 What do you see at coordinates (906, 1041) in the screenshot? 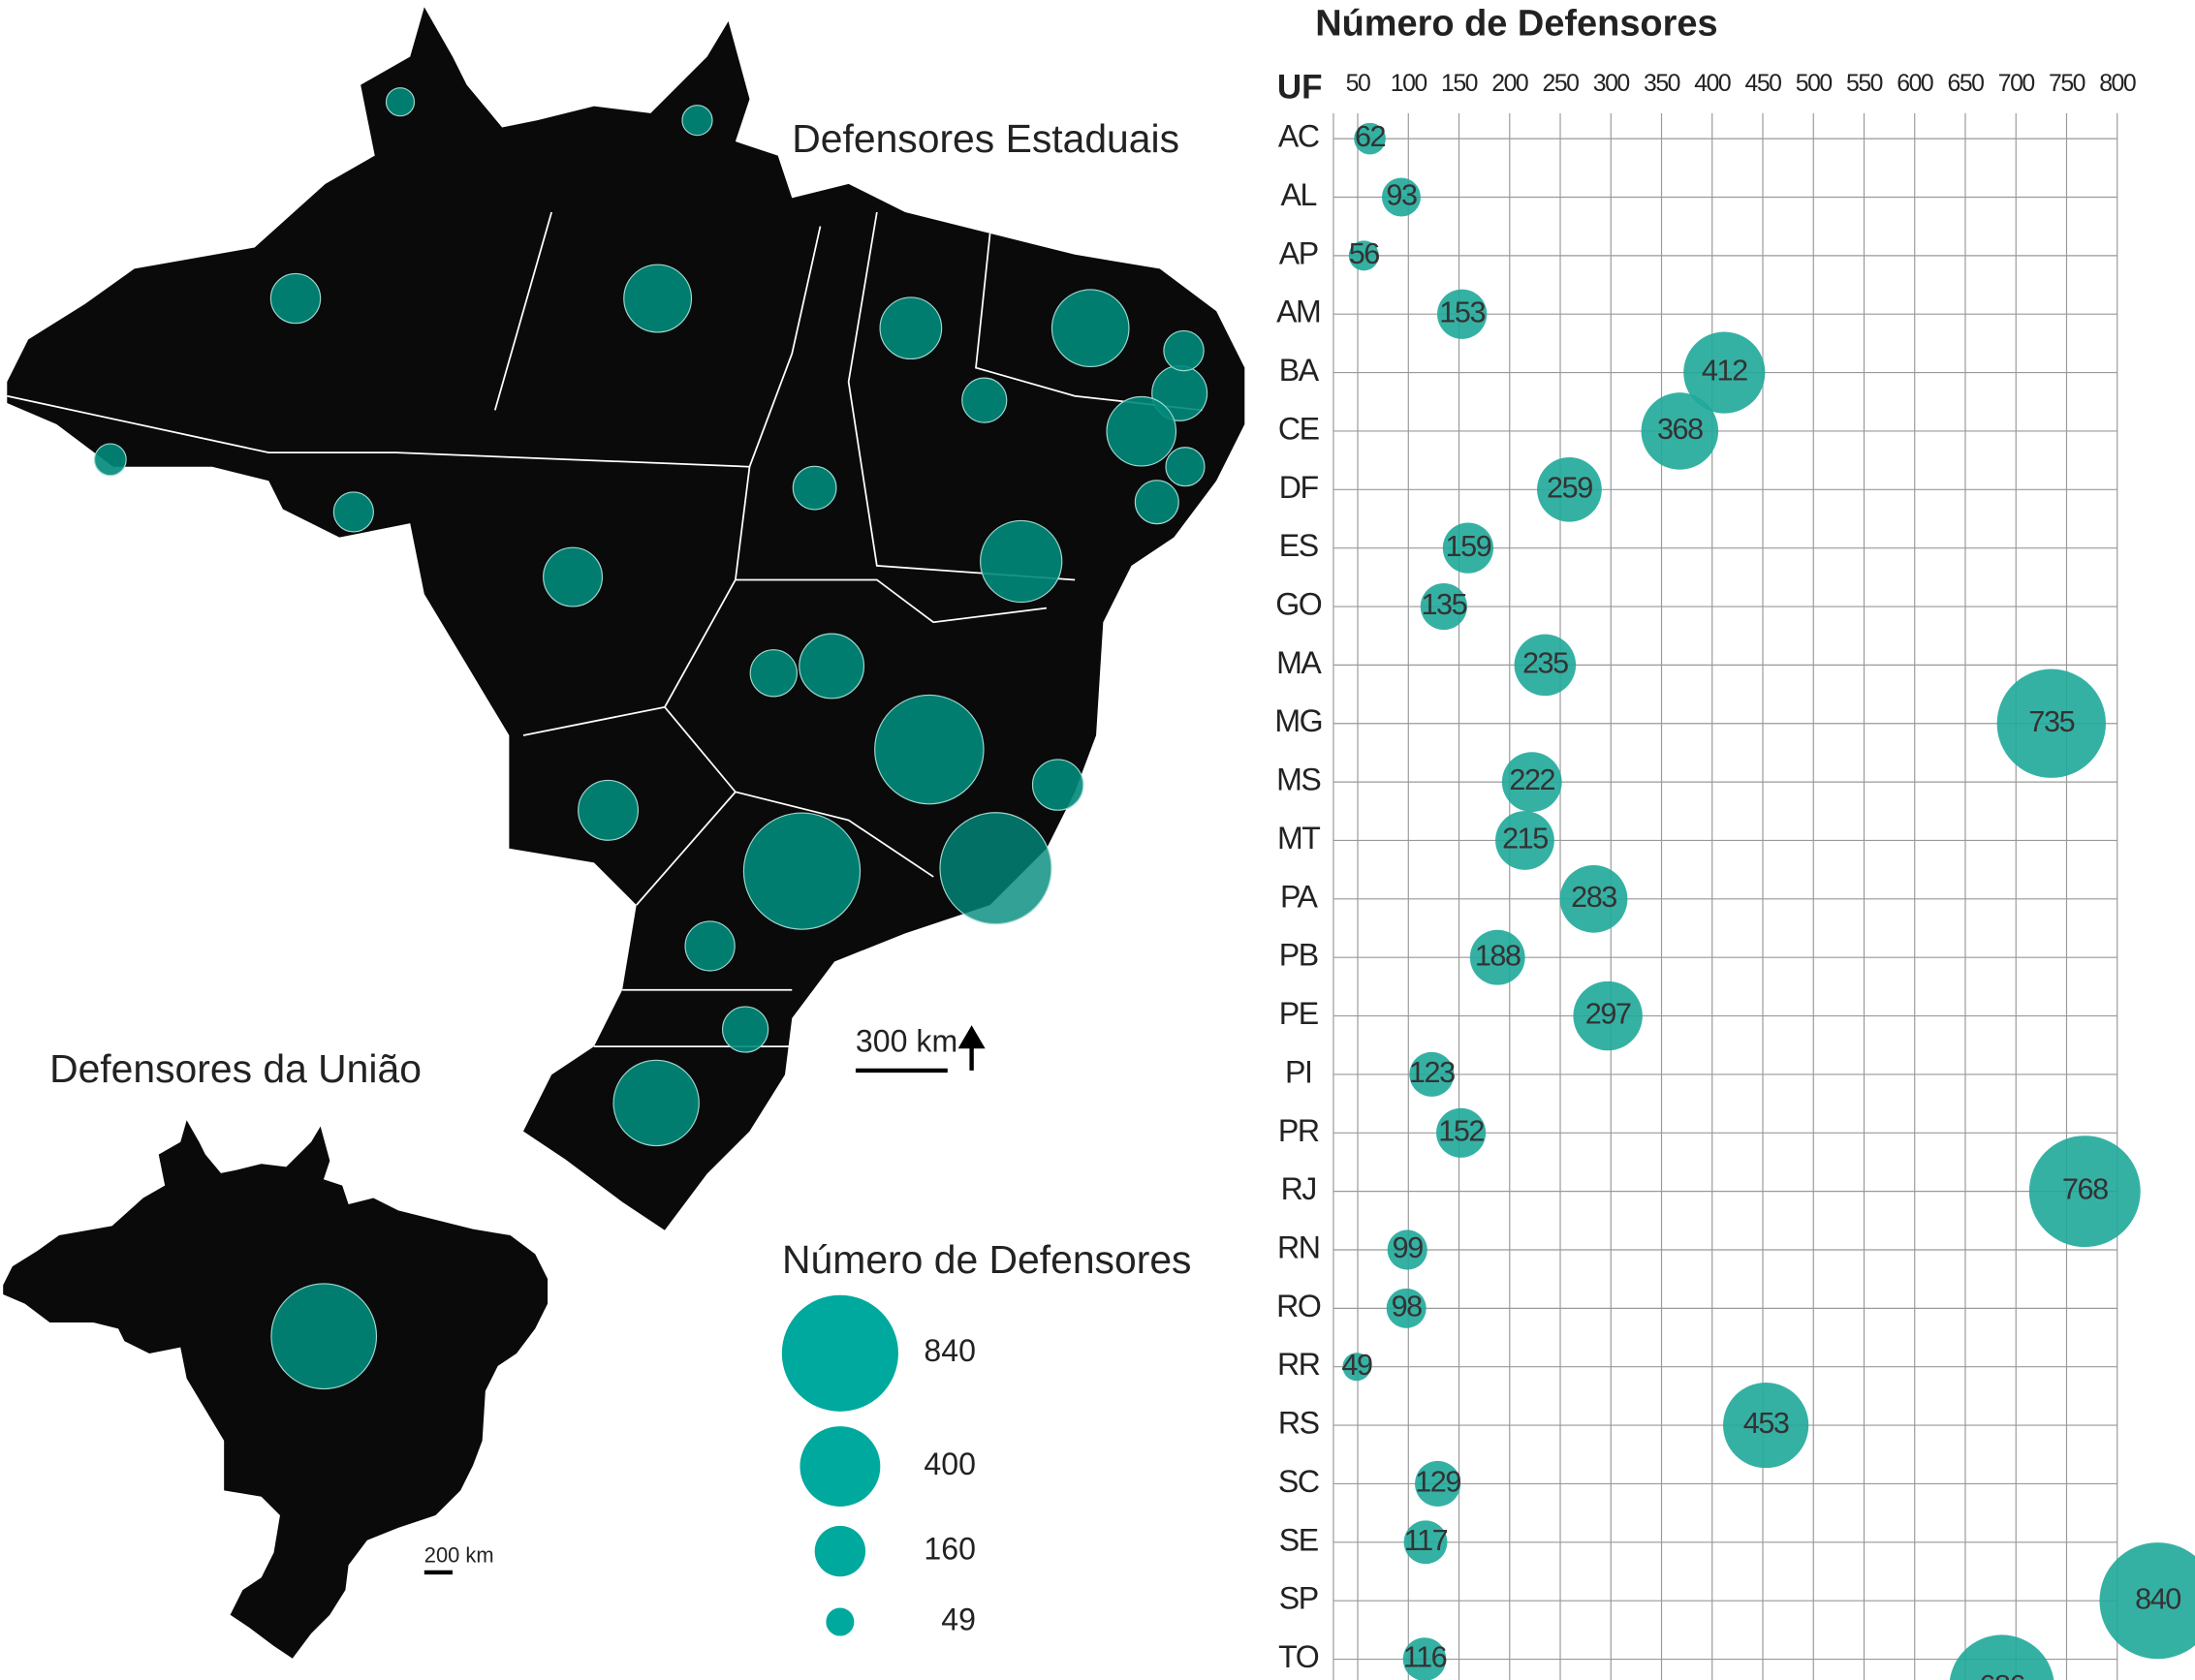
I see `scale-label: 300 km` at bounding box center [906, 1041].